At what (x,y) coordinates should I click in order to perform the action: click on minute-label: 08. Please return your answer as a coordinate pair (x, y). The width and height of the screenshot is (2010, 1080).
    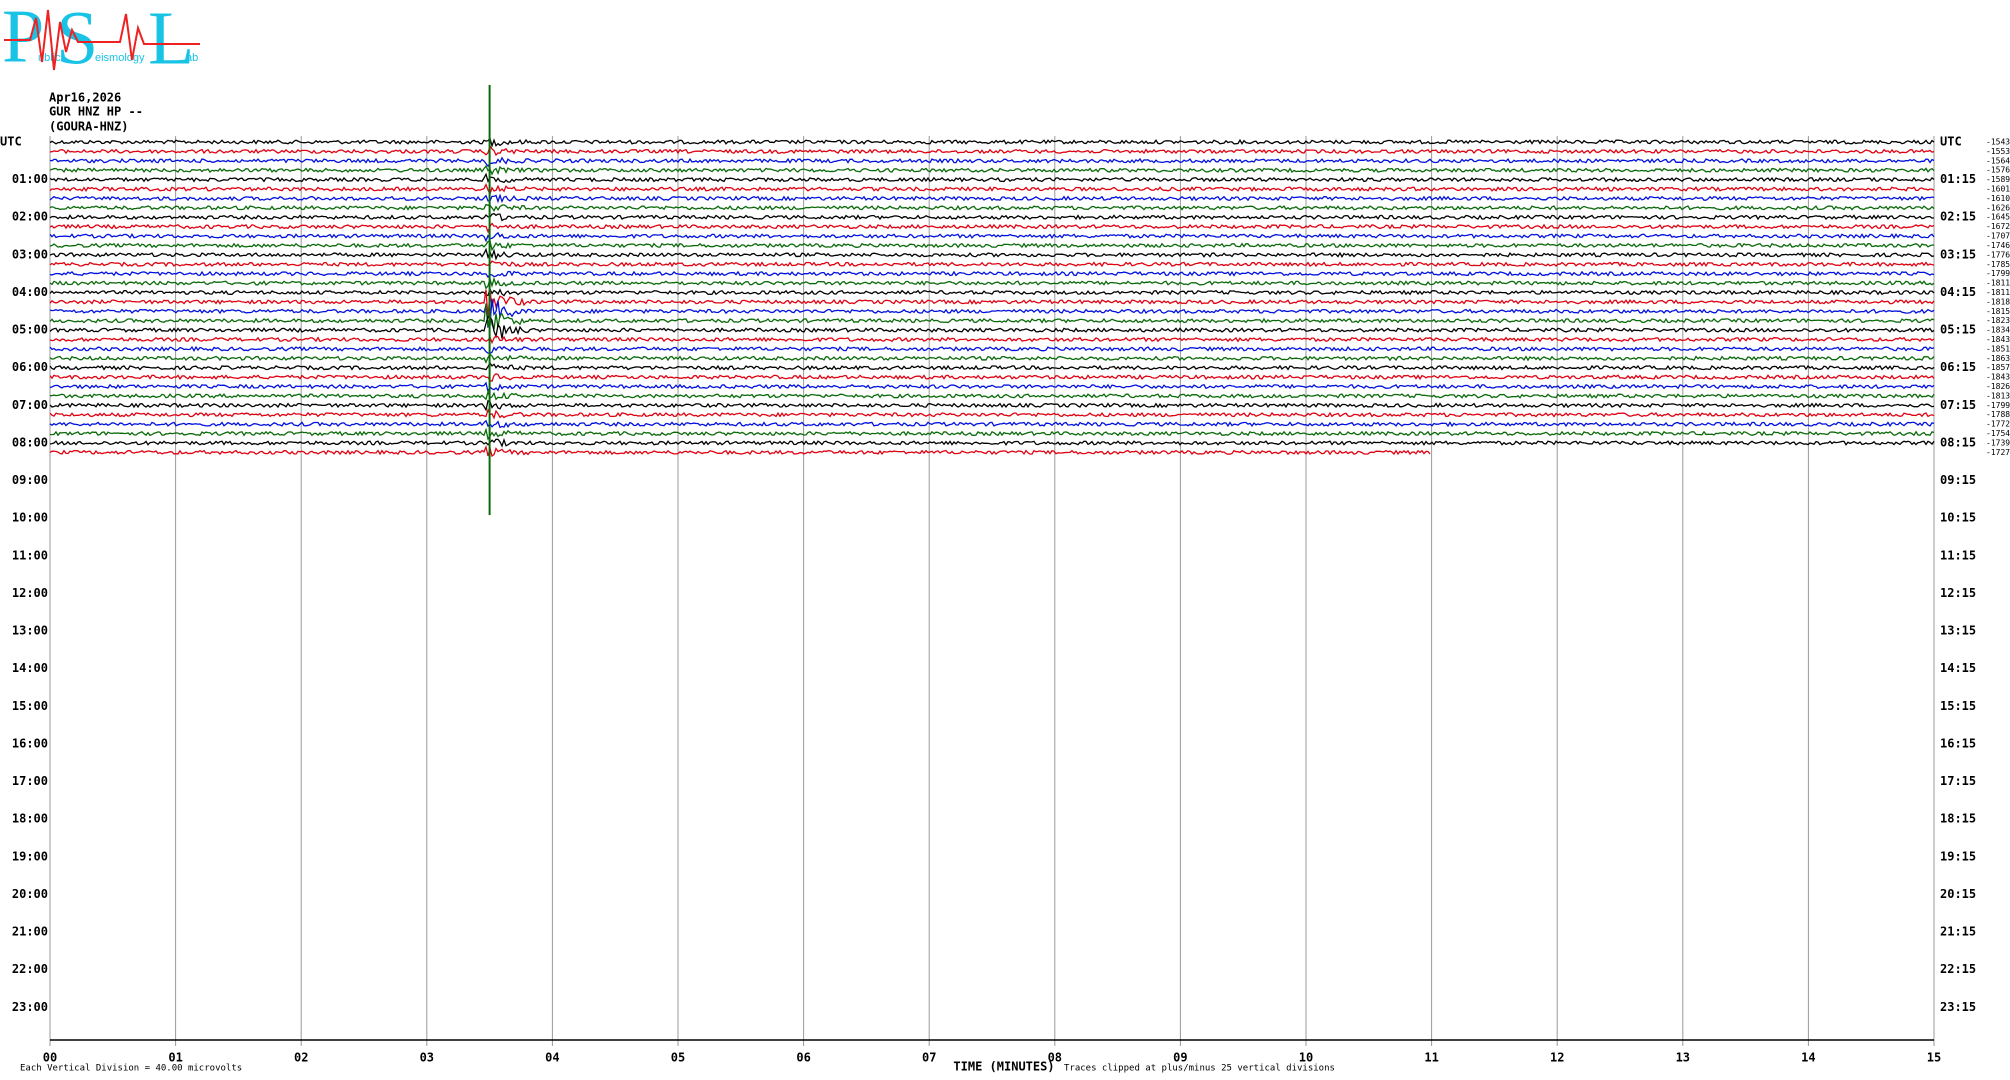
    Looking at the image, I should click on (1055, 1058).